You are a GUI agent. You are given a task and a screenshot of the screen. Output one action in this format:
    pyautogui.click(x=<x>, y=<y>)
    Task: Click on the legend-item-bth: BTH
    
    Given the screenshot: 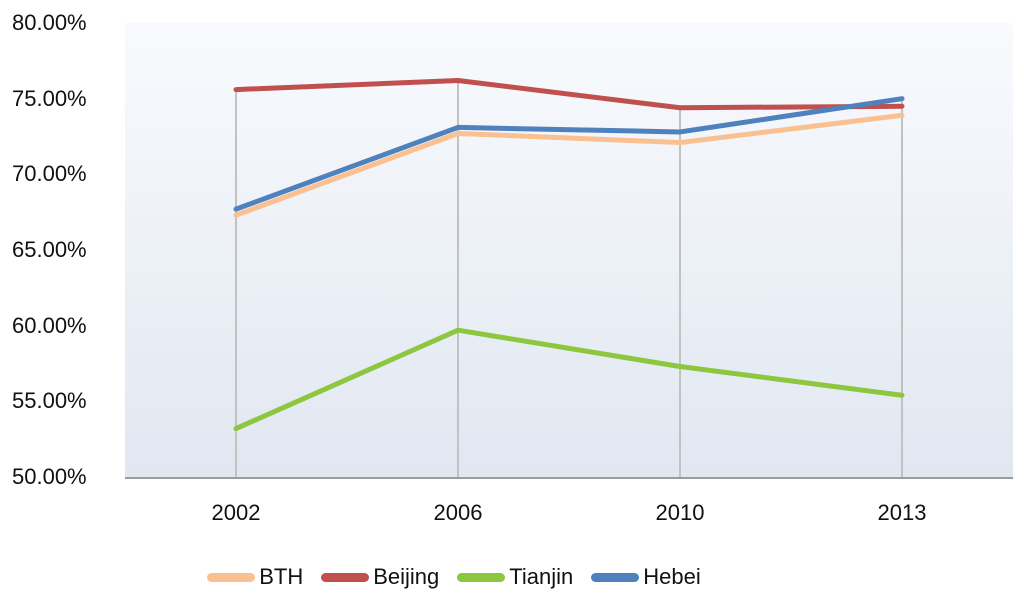 What is the action you would take?
    pyautogui.click(x=255, y=577)
    